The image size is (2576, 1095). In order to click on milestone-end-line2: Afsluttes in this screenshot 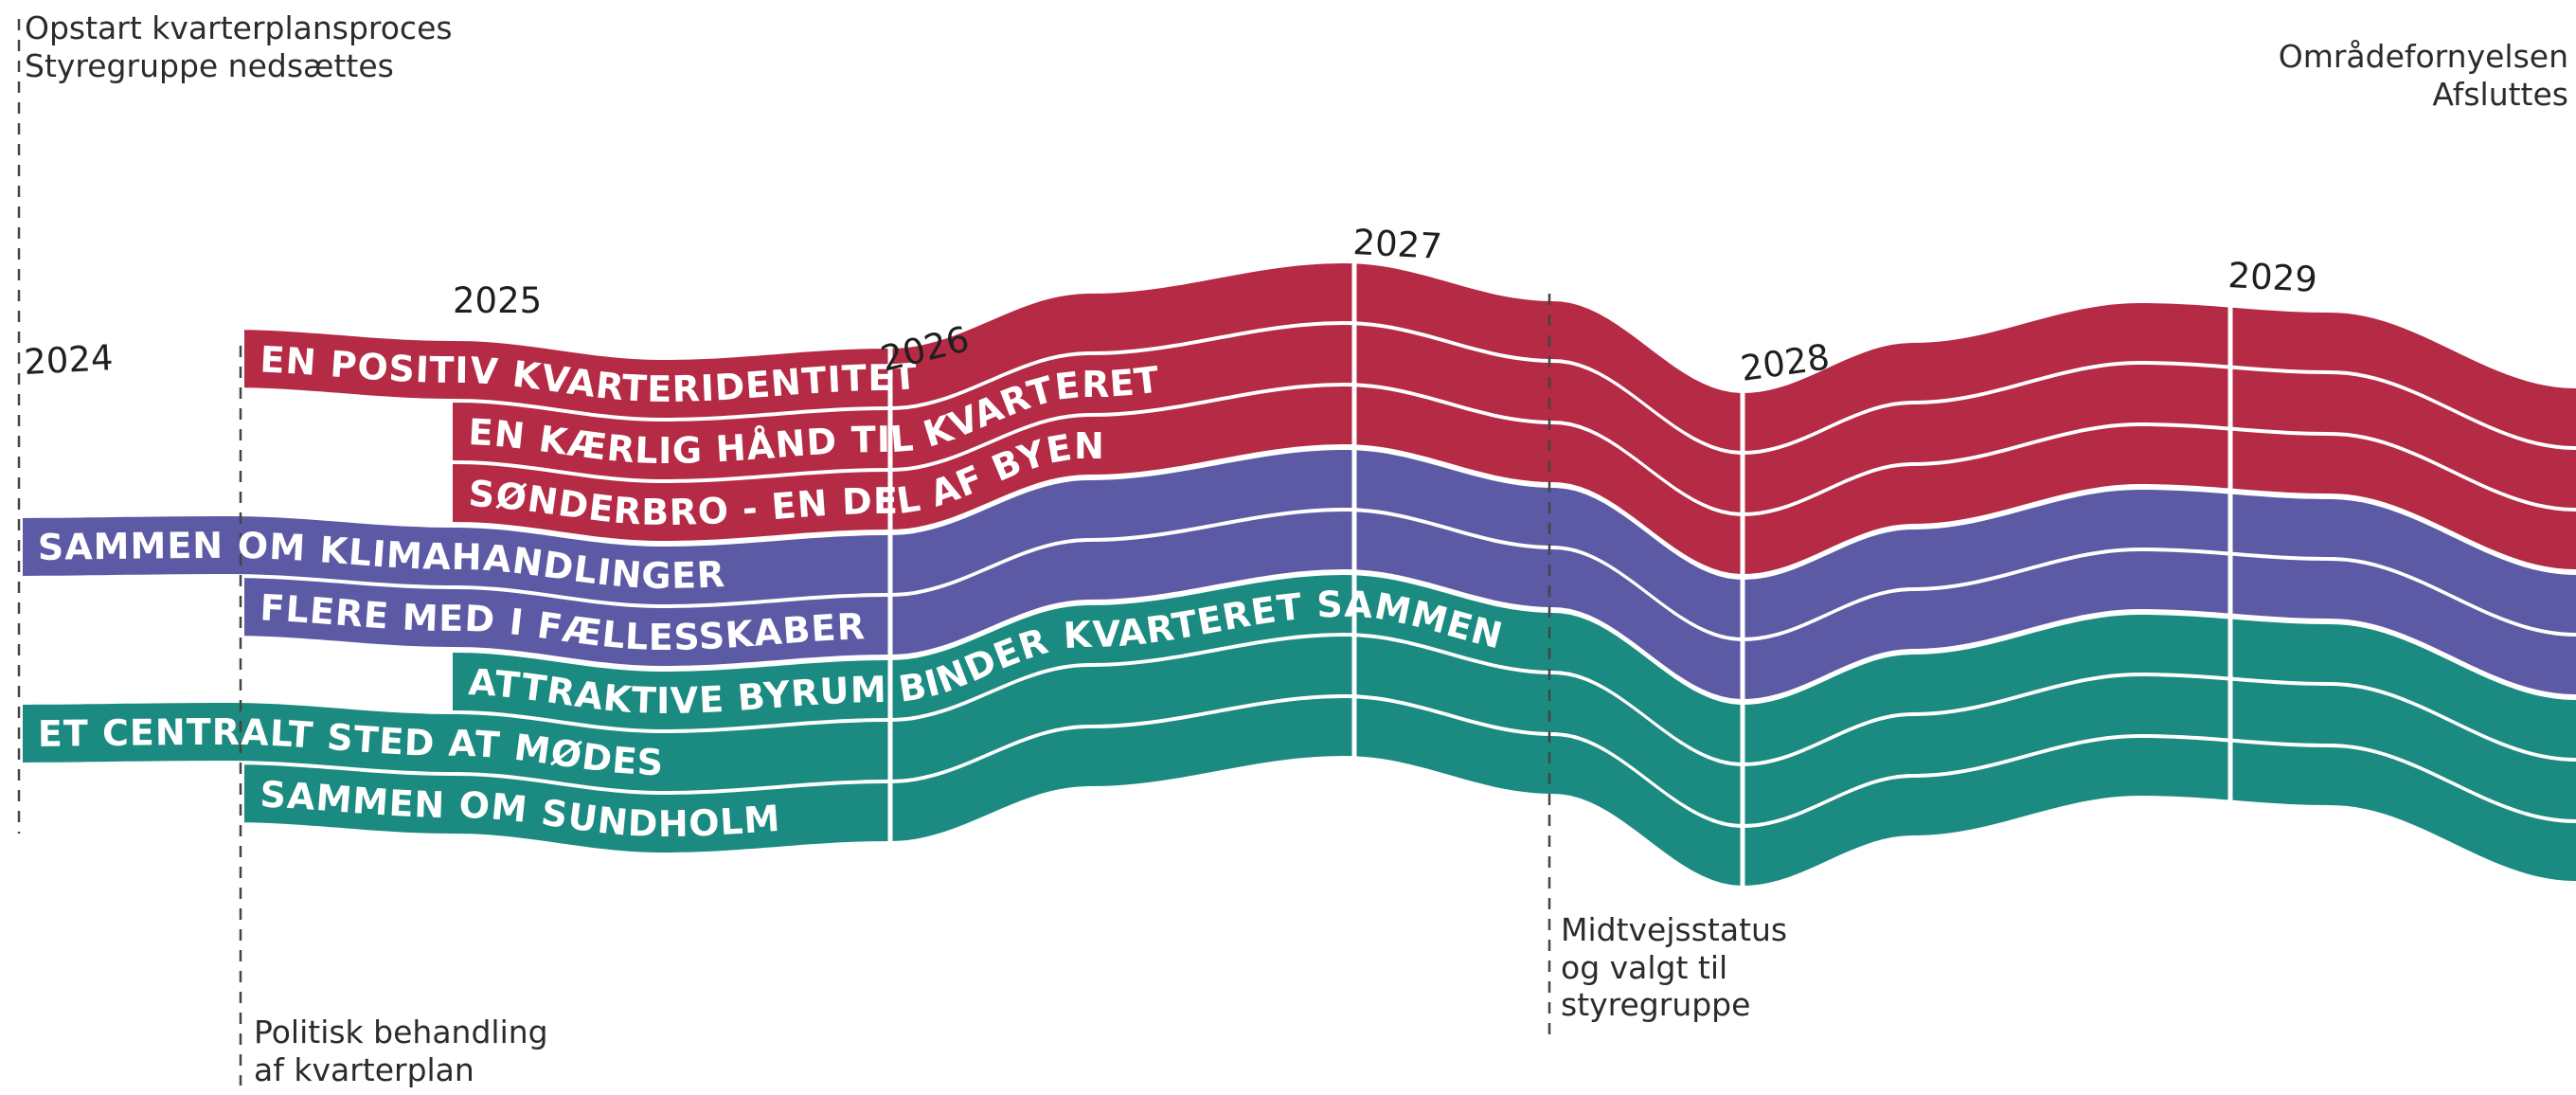, I will do `click(2500, 94)`.